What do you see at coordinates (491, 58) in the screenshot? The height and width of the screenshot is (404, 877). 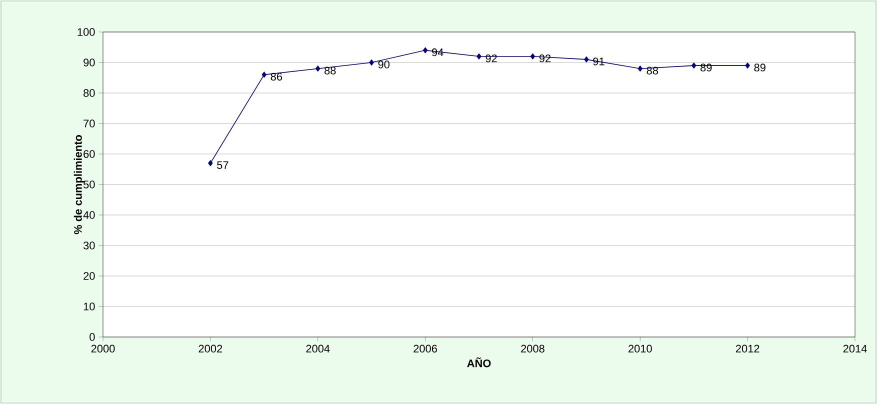 I see `data-label: 92` at bounding box center [491, 58].